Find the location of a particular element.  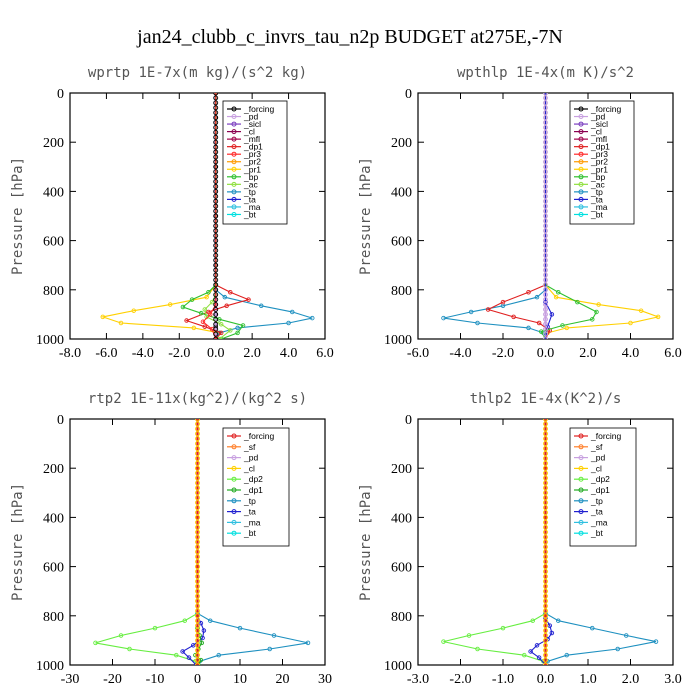

x-tick-label: 1.0 is located at coordinates (588, 679).